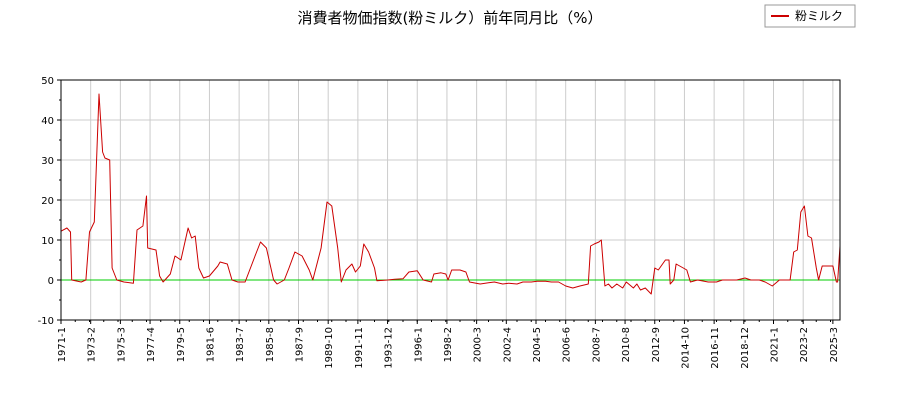 The height and width of the screenshot is (400, 900). I want to click on x-tick-label: 2006-6, so click(567, 344).